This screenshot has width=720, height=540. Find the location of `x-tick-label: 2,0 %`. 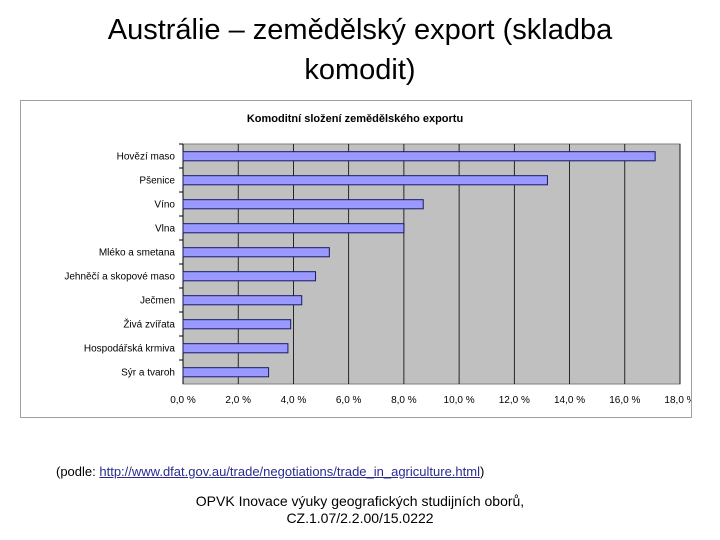

x-tick-label: 2,0 % is located at coordinates (238, 400).